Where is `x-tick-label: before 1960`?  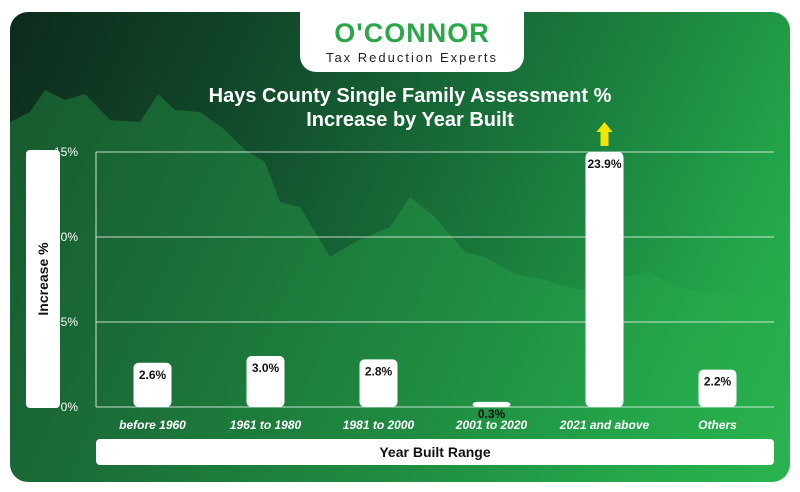
x-tick-label: before 1960 is located at coordinates (152, 425).